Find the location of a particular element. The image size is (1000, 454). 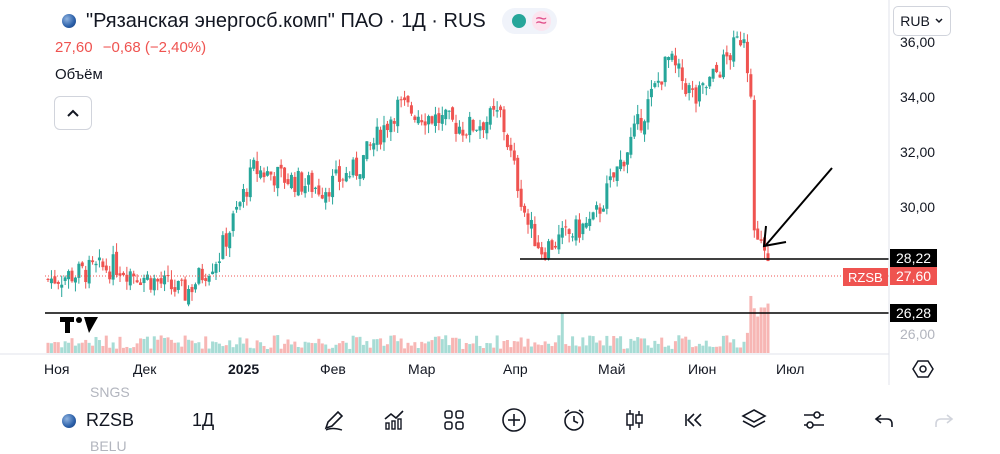

indicators-button is located at coordinates (394, 420).